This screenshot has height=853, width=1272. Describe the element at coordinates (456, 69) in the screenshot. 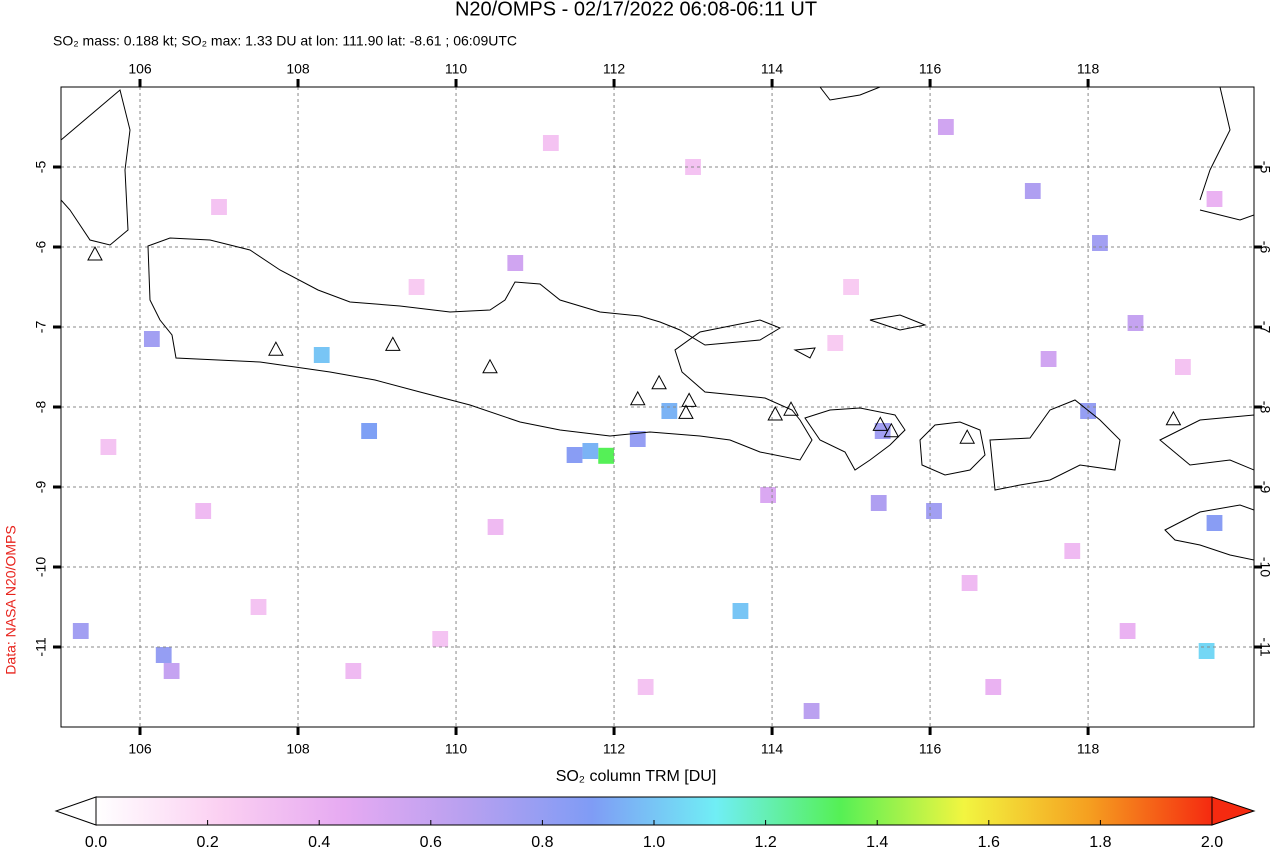

I see `x-tick-label: 110` at that location.